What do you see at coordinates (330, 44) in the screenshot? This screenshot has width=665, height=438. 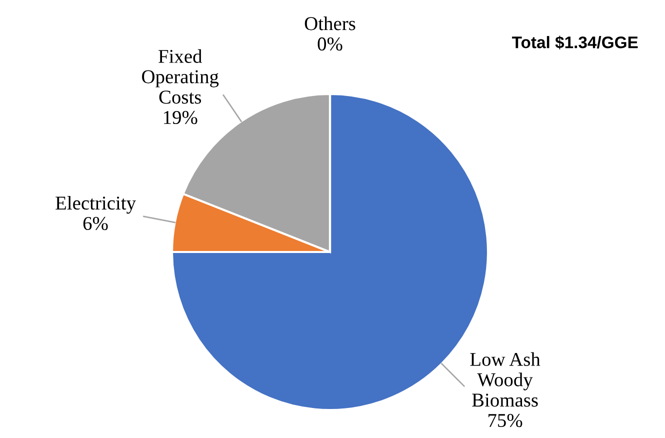 I see `text: 0%` at bounding box center [330, 44].